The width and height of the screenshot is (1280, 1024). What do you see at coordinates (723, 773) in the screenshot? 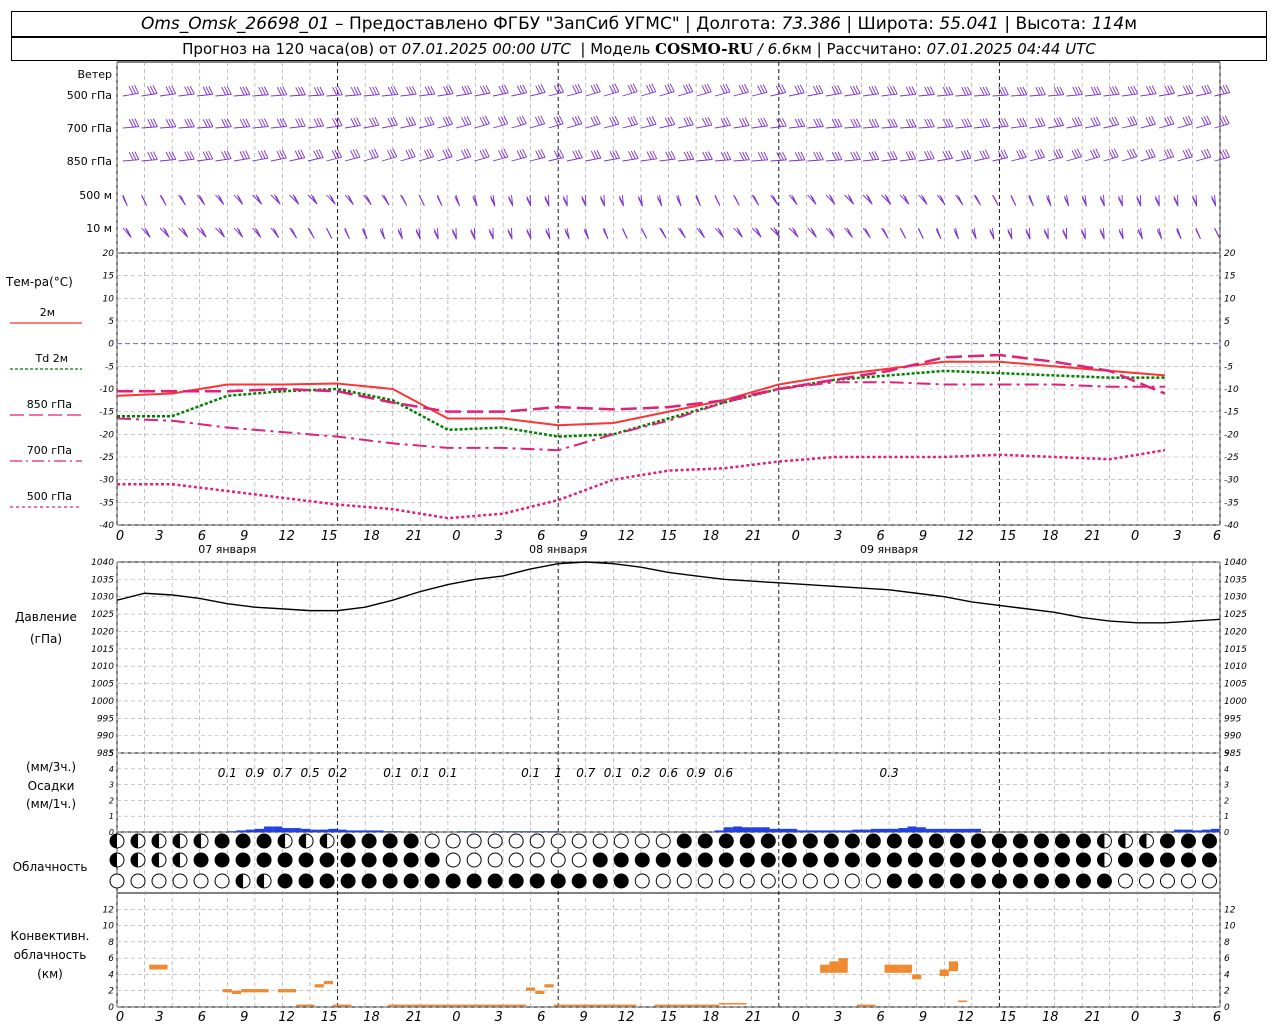
I see `precip-3h-label: 0.6` at bounding box center [723, 773].